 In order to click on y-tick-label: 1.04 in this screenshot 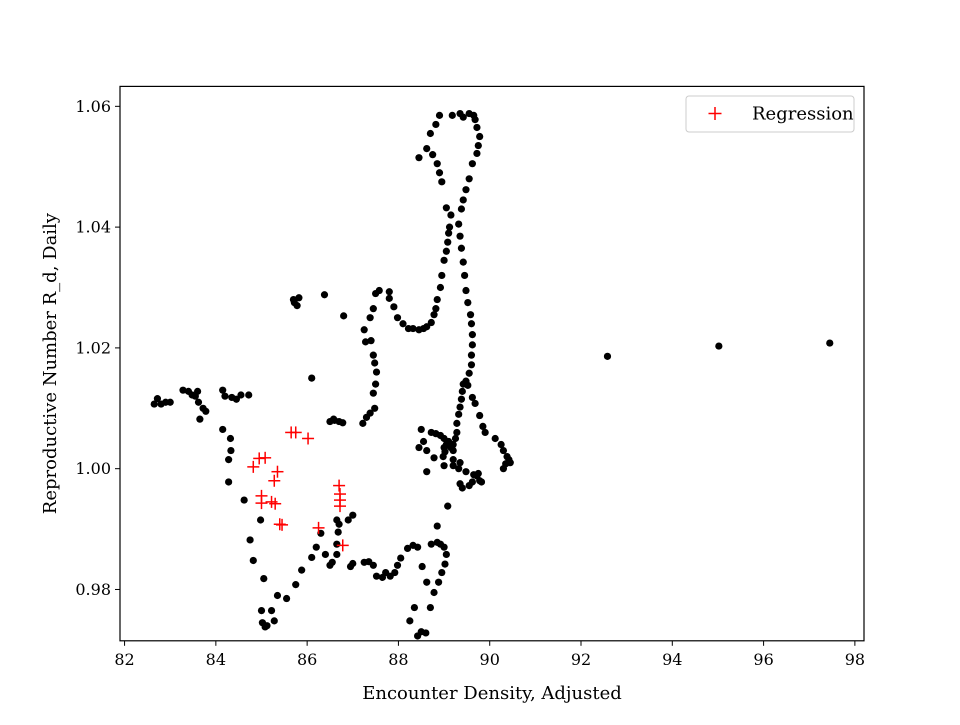, I will do `click(93, 227)`.